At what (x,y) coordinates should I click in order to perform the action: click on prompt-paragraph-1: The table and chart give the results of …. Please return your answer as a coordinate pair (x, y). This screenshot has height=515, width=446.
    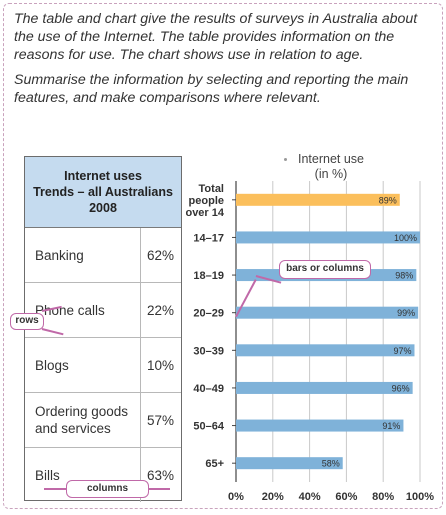
    Looking at the image, I should click on (216, 37).